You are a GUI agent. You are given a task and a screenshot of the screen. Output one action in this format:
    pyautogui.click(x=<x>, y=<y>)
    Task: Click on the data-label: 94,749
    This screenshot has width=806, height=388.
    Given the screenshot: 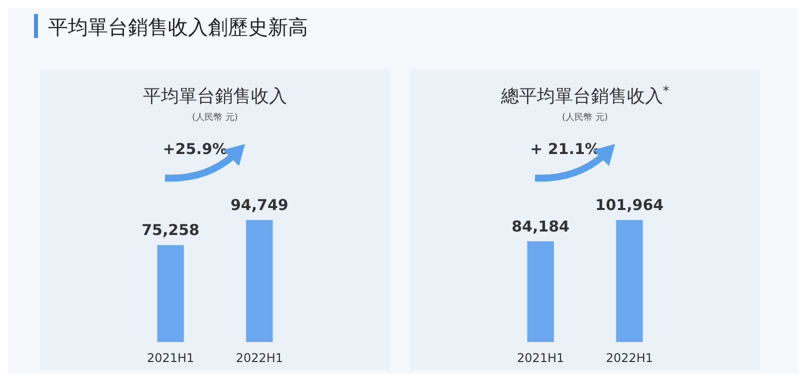 What is the action you would take?
    pyautogui.click(x=259, y=205)
    